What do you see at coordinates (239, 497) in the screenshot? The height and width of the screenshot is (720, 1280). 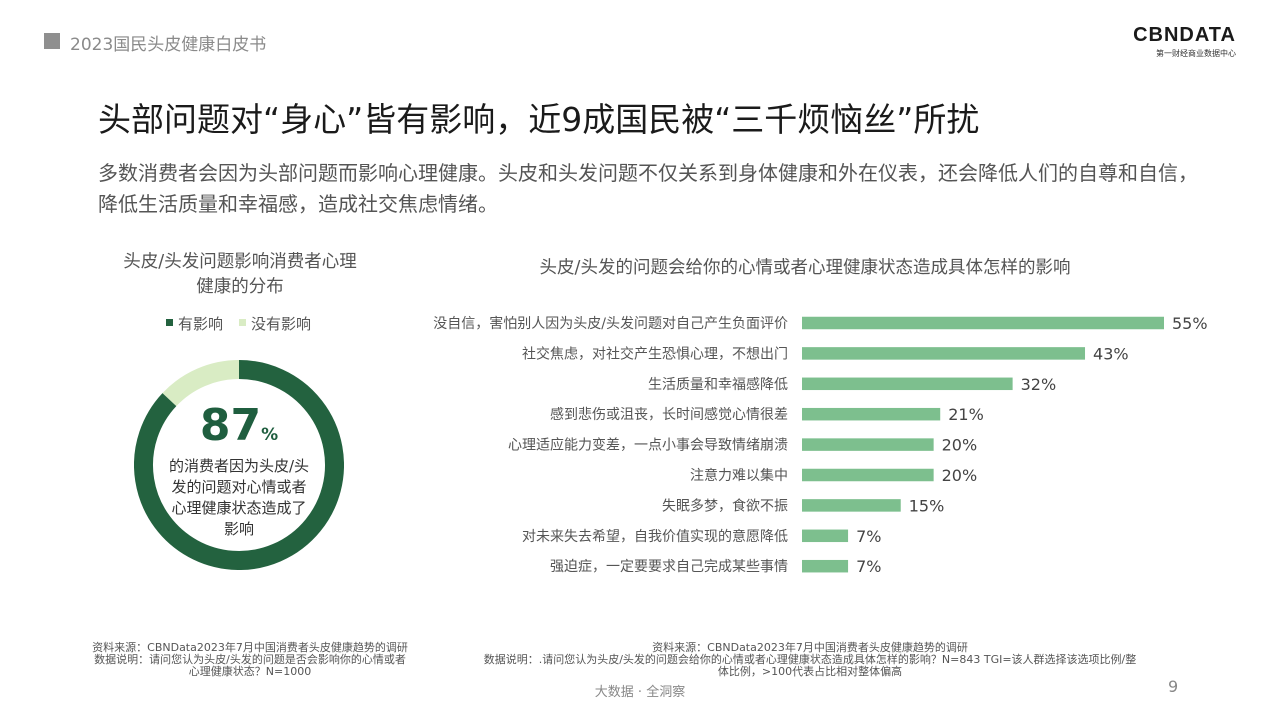 I see `donut-center-text: 的消费者因为头皮/头发的问题对心情或者心理健康状态造成了影响` at bounding box center [239, 497].